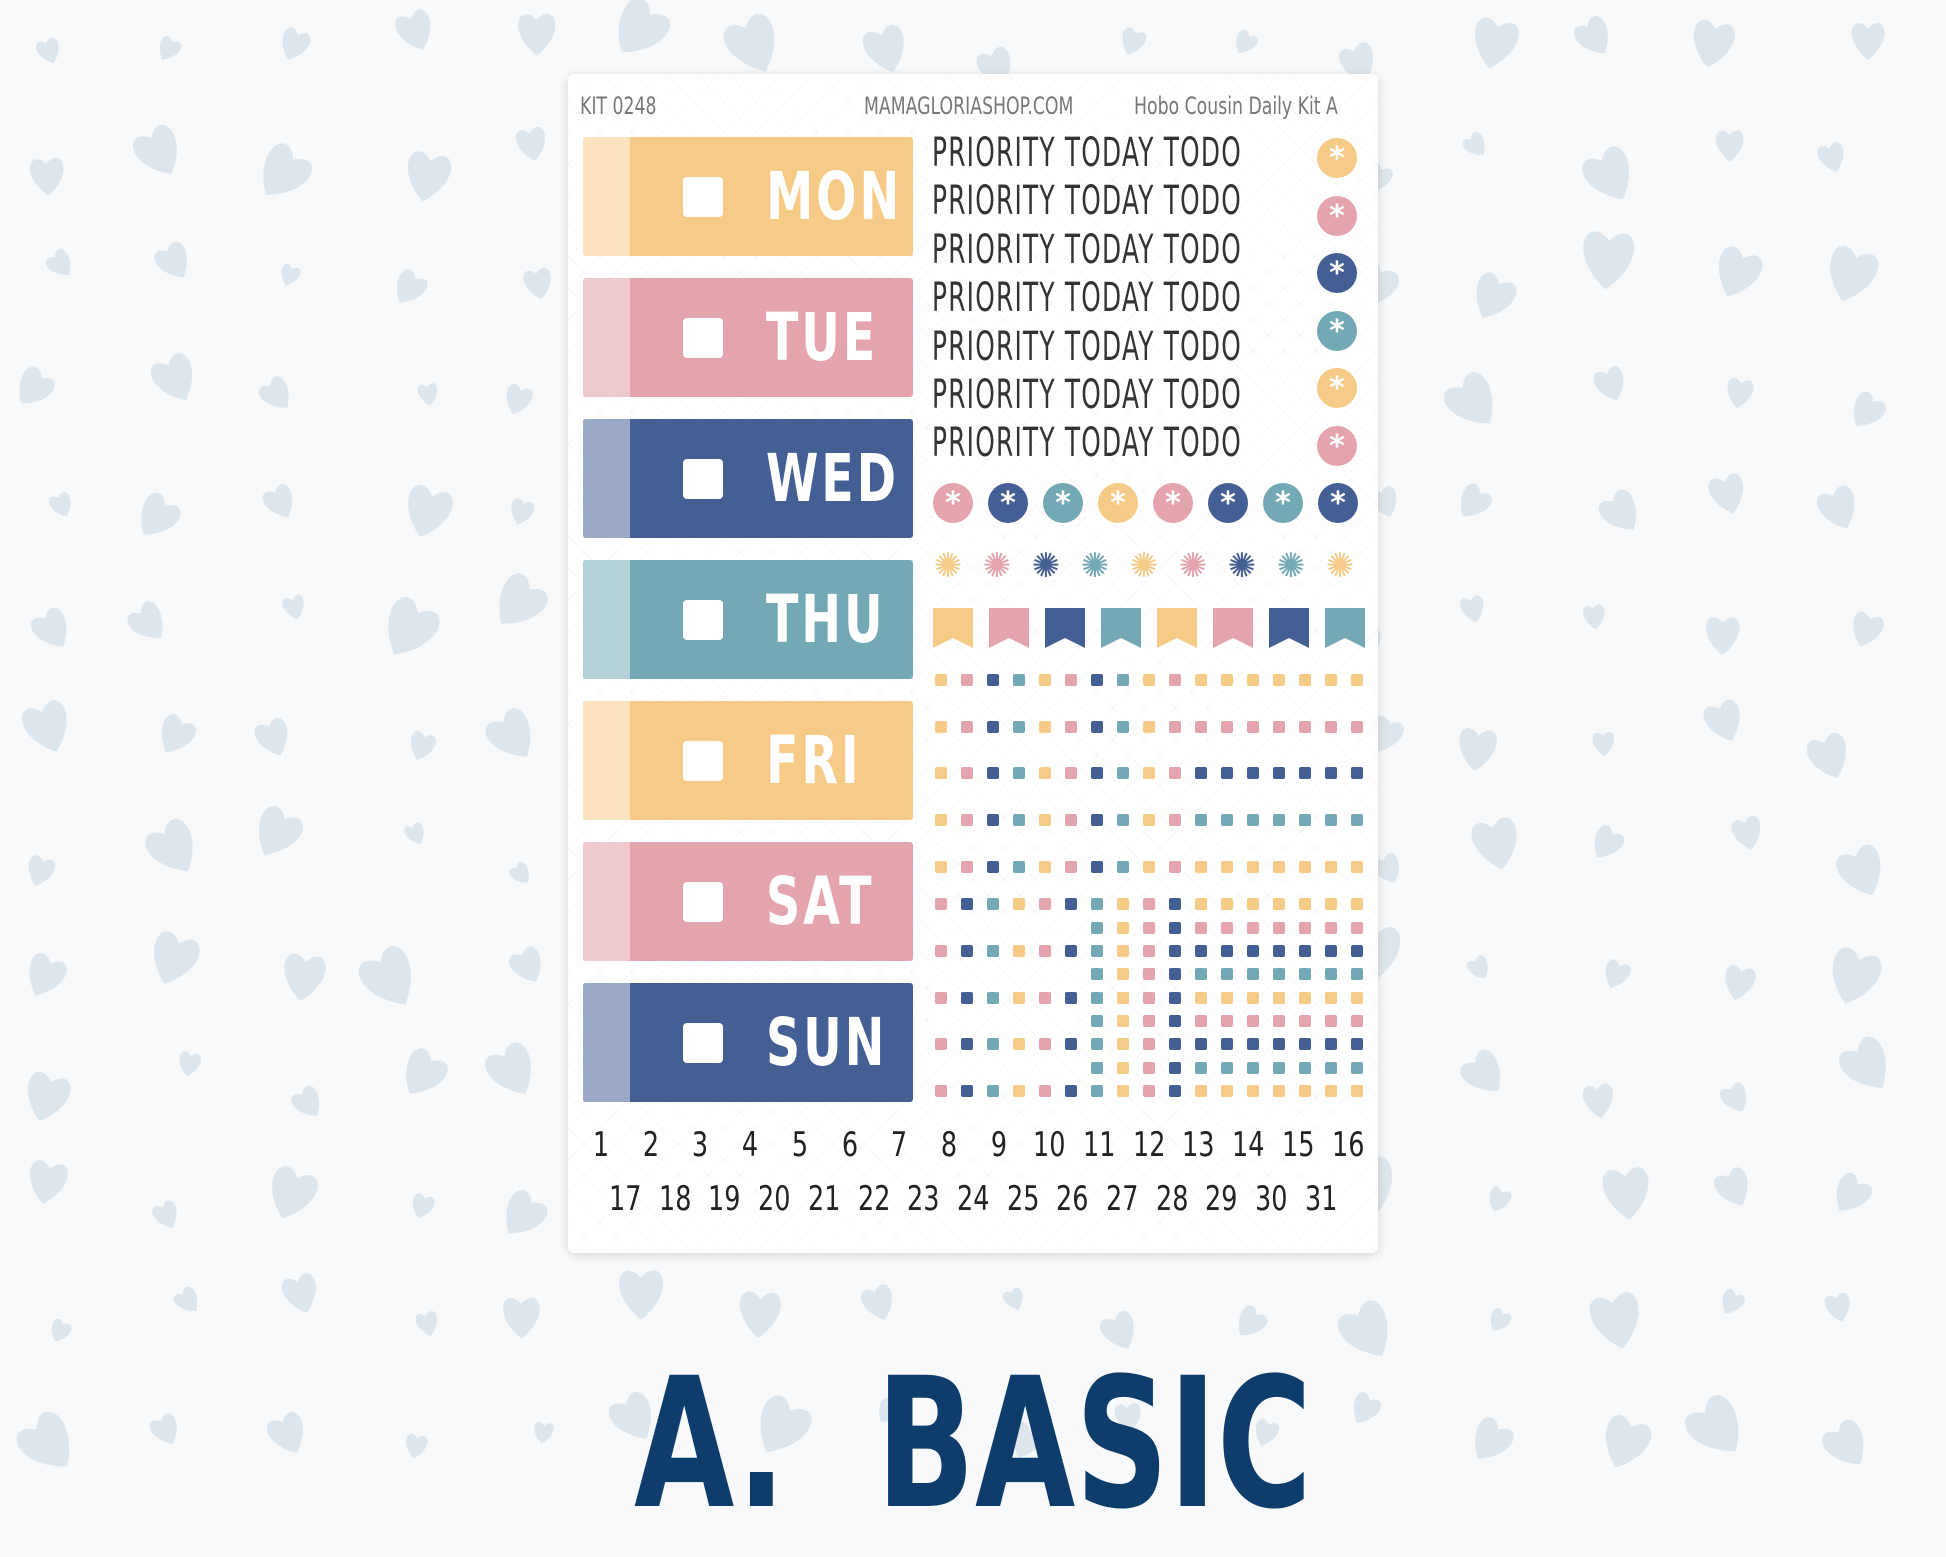 The height and width of the screenshot is (1557, 1946). Describe the element at coordinates (832, 478) in the screenshot. I see `day-label: WED` at that location.